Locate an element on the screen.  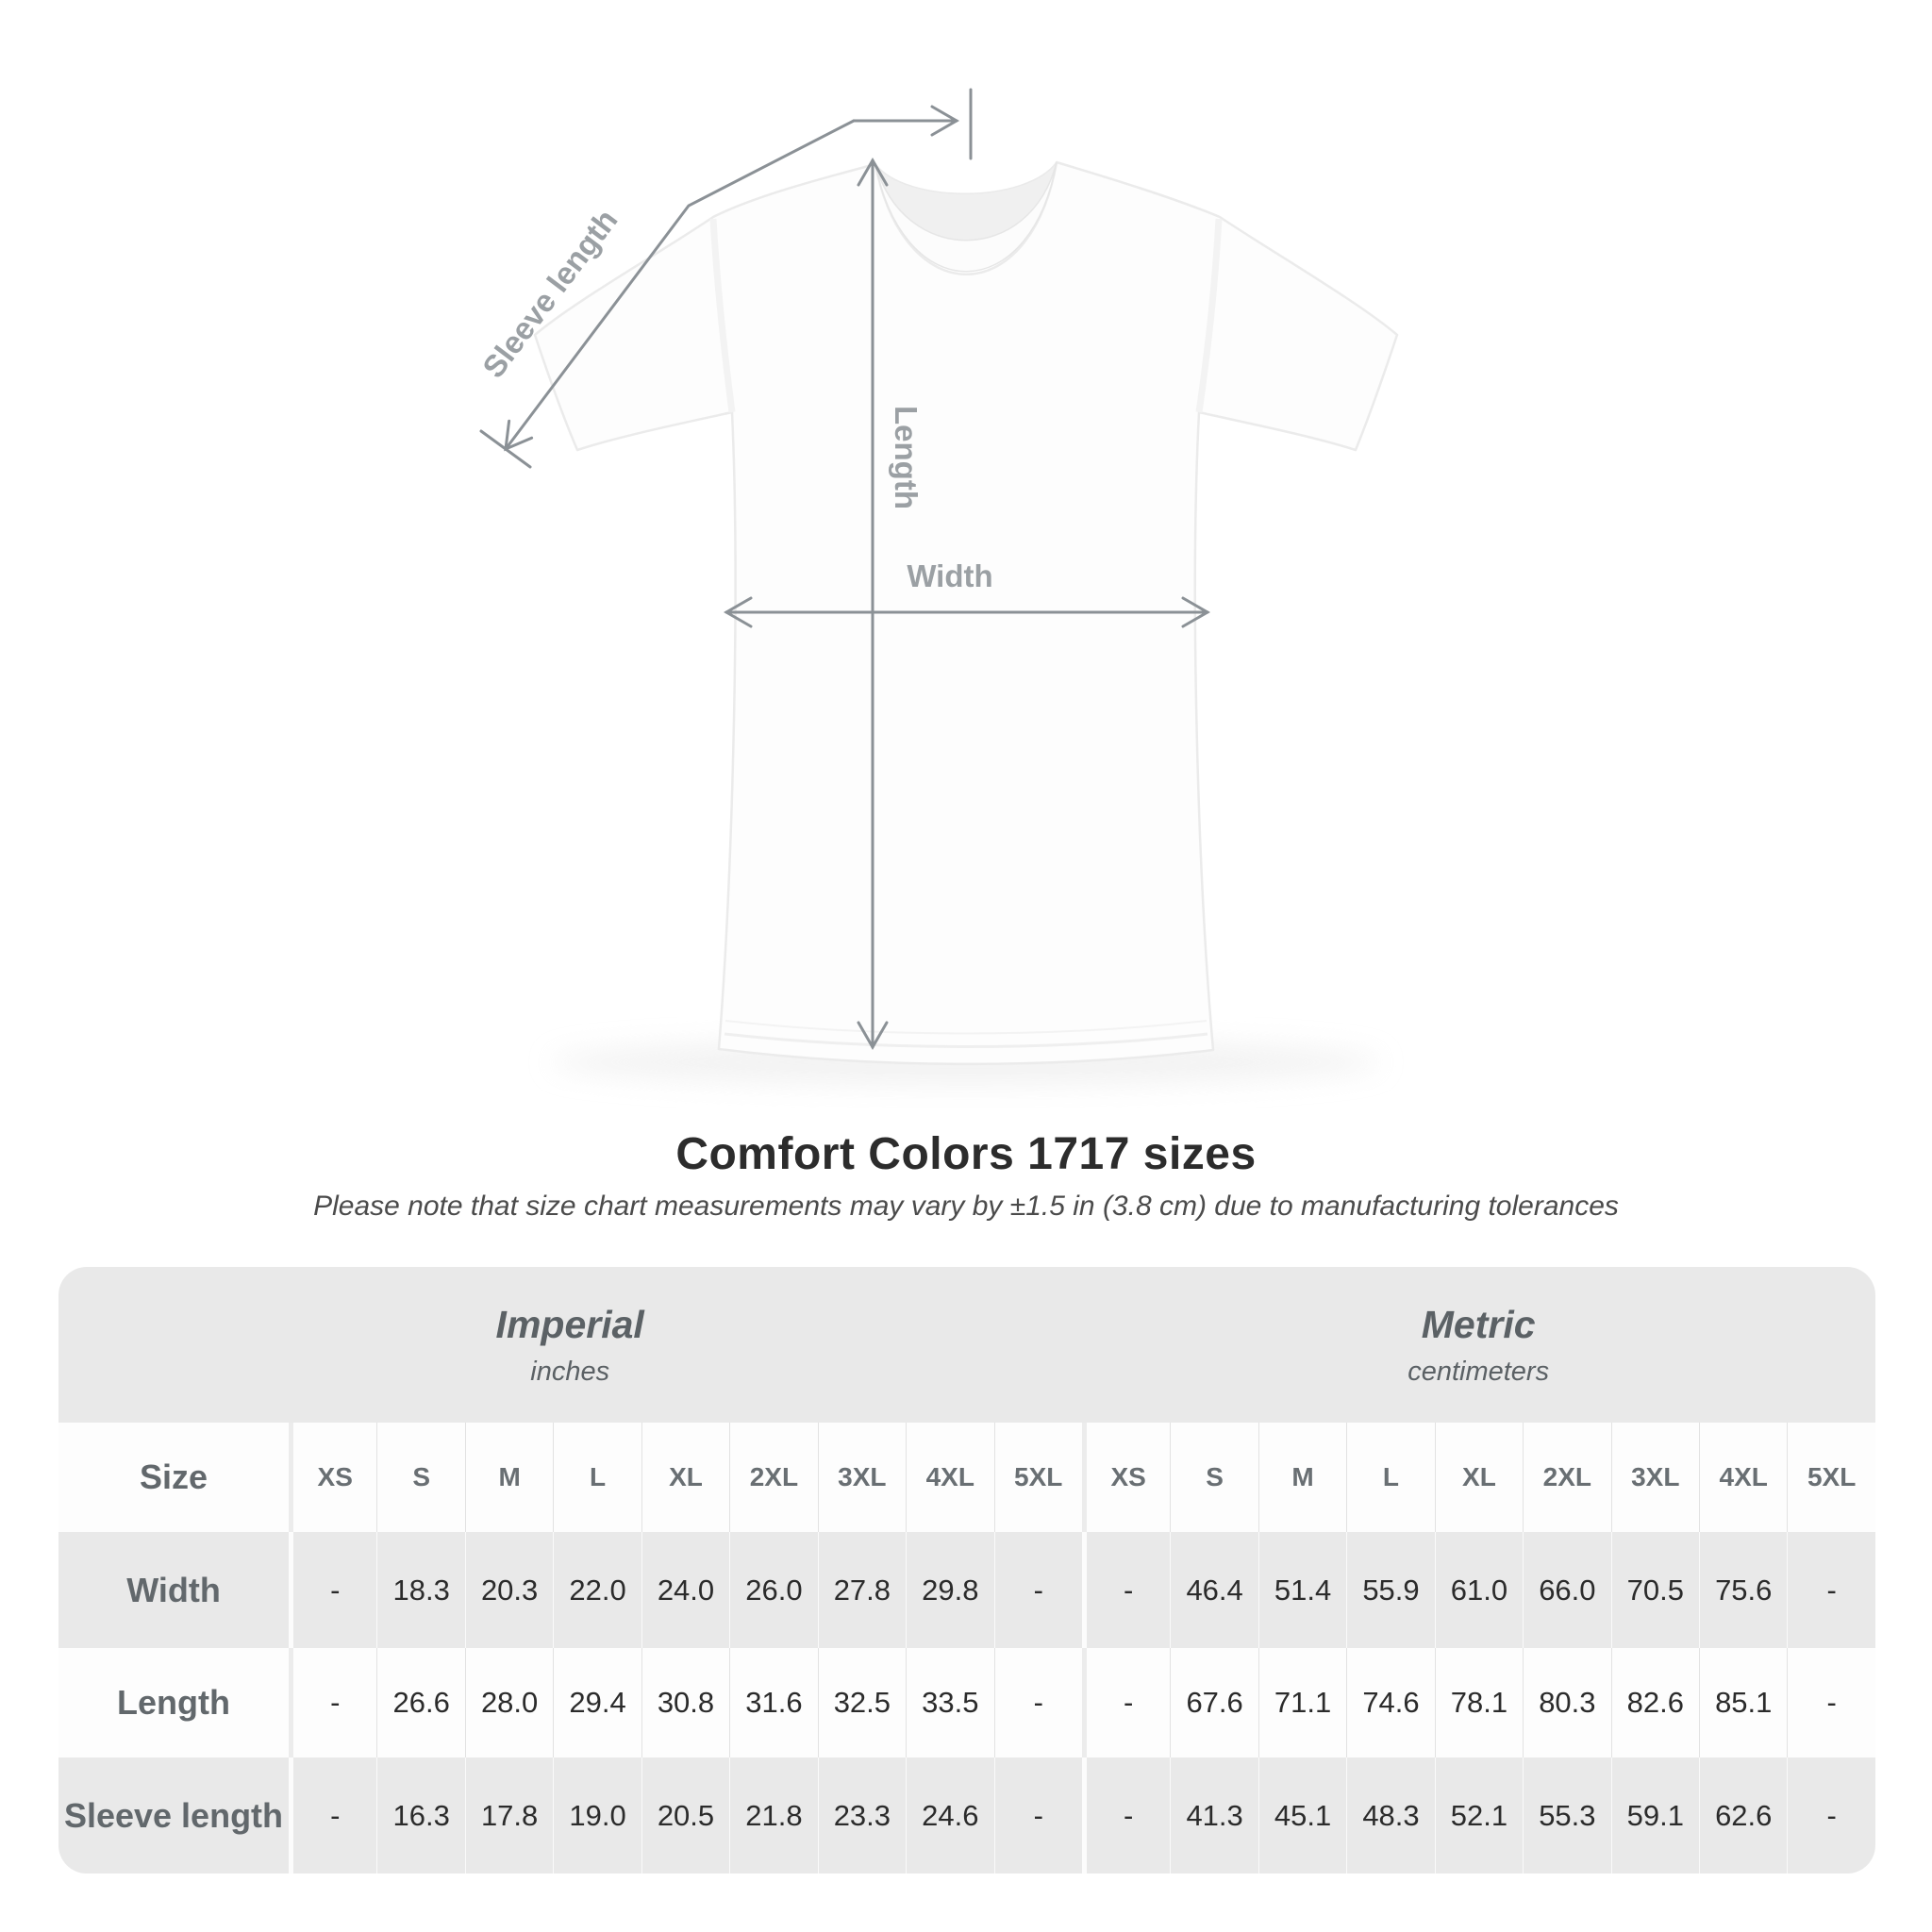
metric-section-header: Metric centimeters is located at coordinates (1478, 1345).